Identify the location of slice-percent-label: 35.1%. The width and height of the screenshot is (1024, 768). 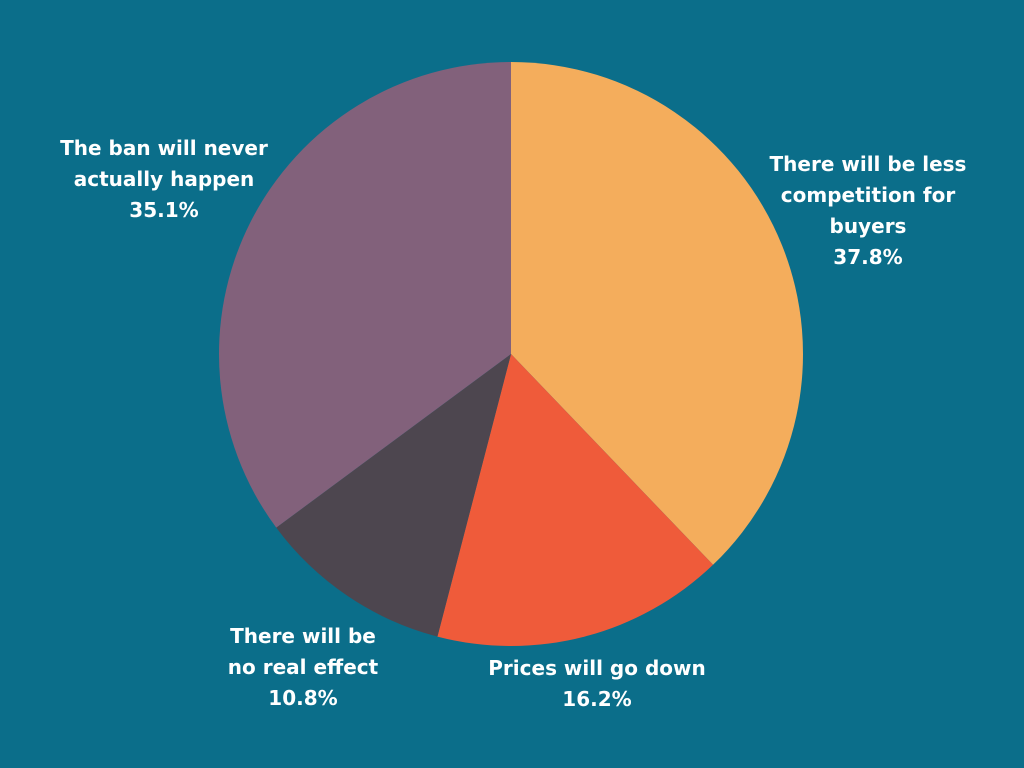
(164, 210).